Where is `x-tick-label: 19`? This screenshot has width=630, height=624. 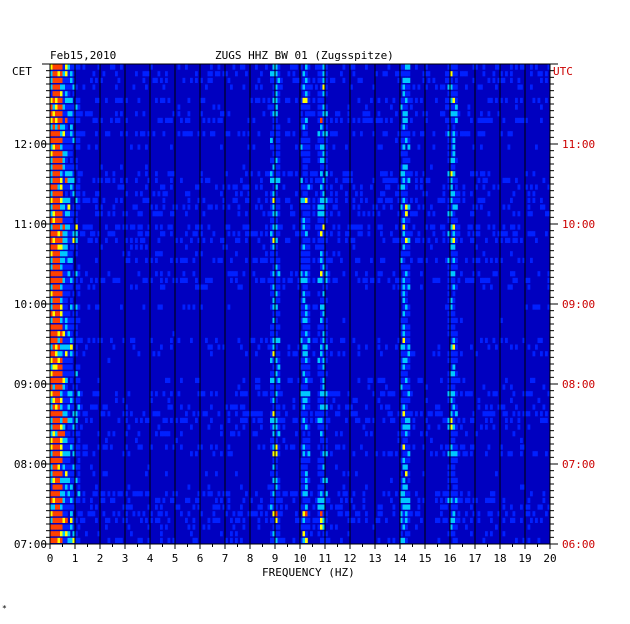 x-tick-label: 19 is located at coordinates (524, 558).